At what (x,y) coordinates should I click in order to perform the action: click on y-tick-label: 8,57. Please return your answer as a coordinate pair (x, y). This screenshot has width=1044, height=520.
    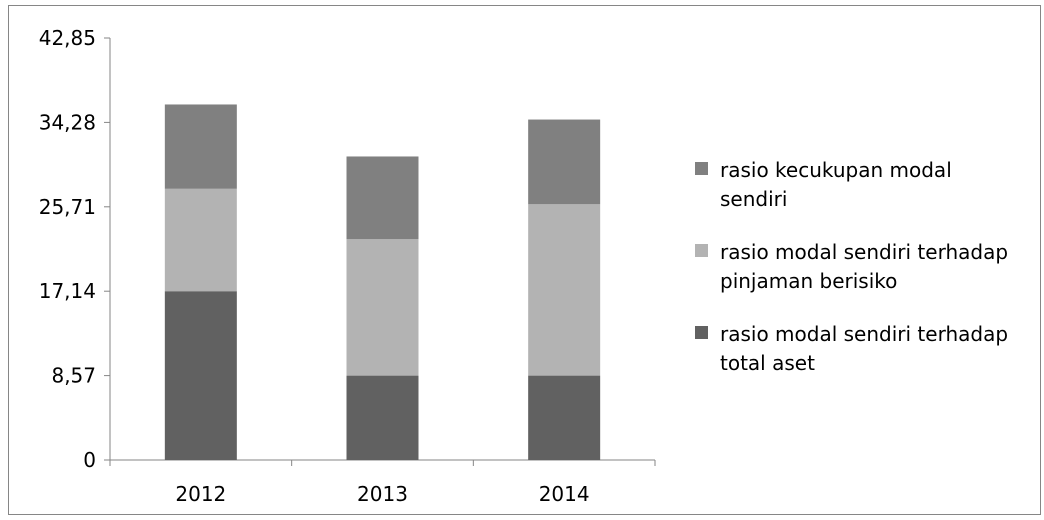
    Looking at the image, I should click on (73, 376).